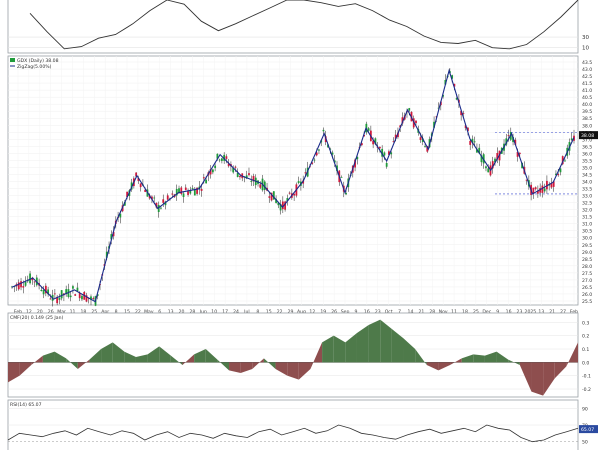 Image resolution: width=600 pixels, height=454 pixels. What do you see at coordinates (587, 105) in the screenshot?
I see `price-tick-label: 40.0` at bounding box center [587, 105].